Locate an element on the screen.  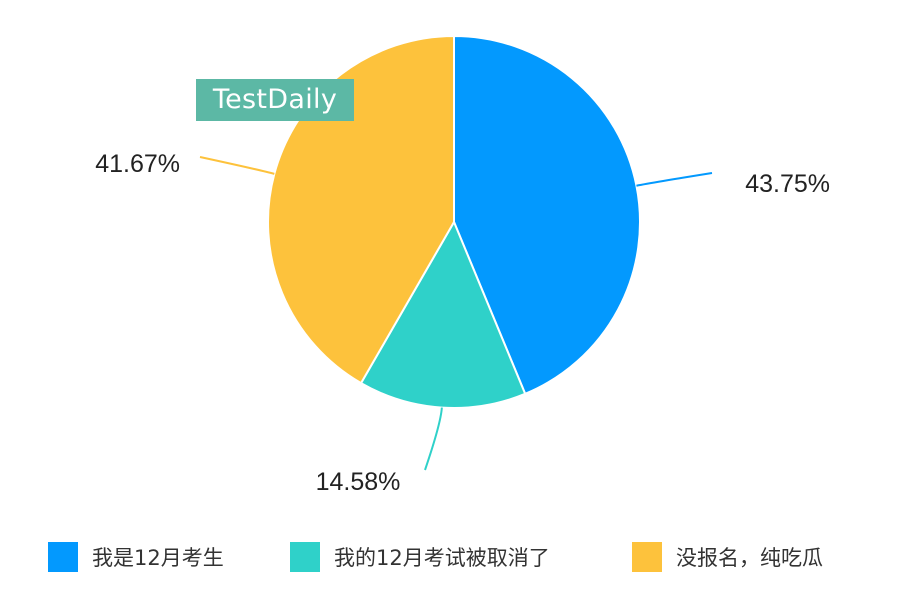
legend-label-1: 我是12月考生 is located at coordinates (158, 558).